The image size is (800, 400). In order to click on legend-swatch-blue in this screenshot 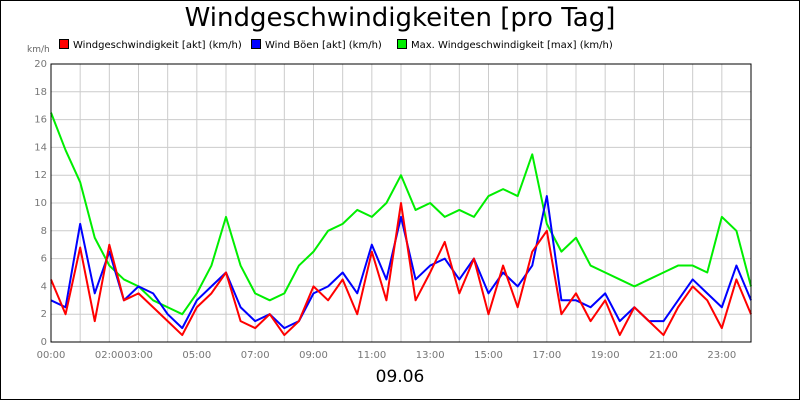, I will do `click(256, 44)`.